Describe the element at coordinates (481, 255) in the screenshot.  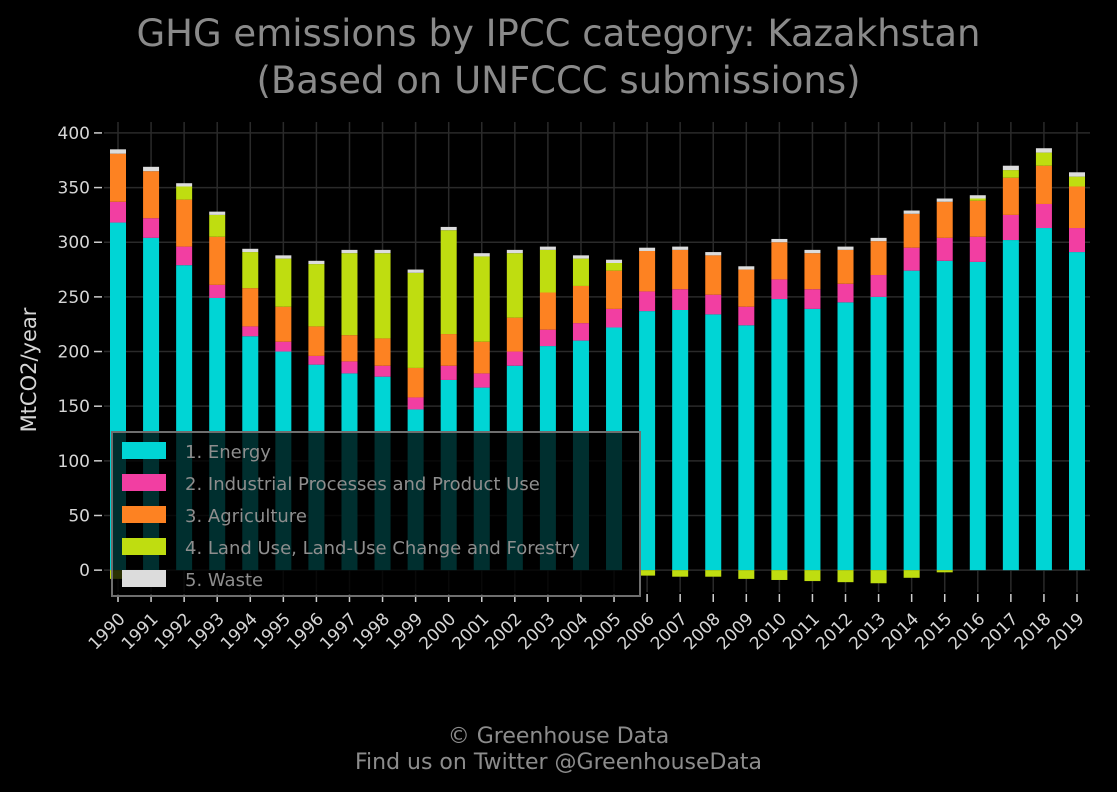
I see `bar-segment: 5. Waste 2001: 3` at that location.